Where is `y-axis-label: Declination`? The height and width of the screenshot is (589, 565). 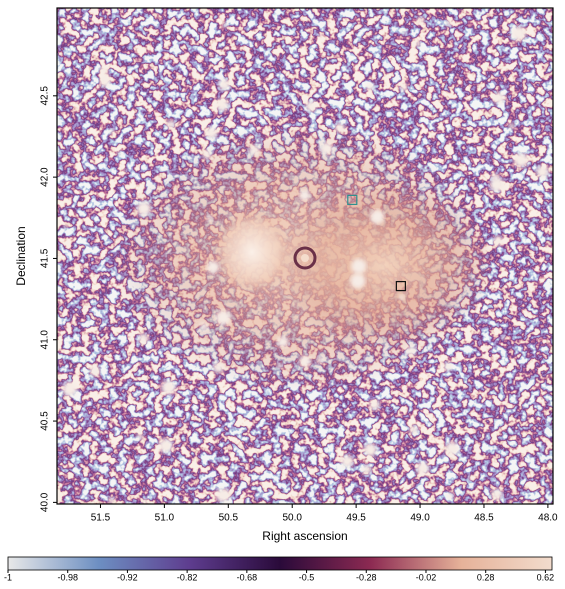 y-axis-label: Declination is located at coordinates (21, 255).